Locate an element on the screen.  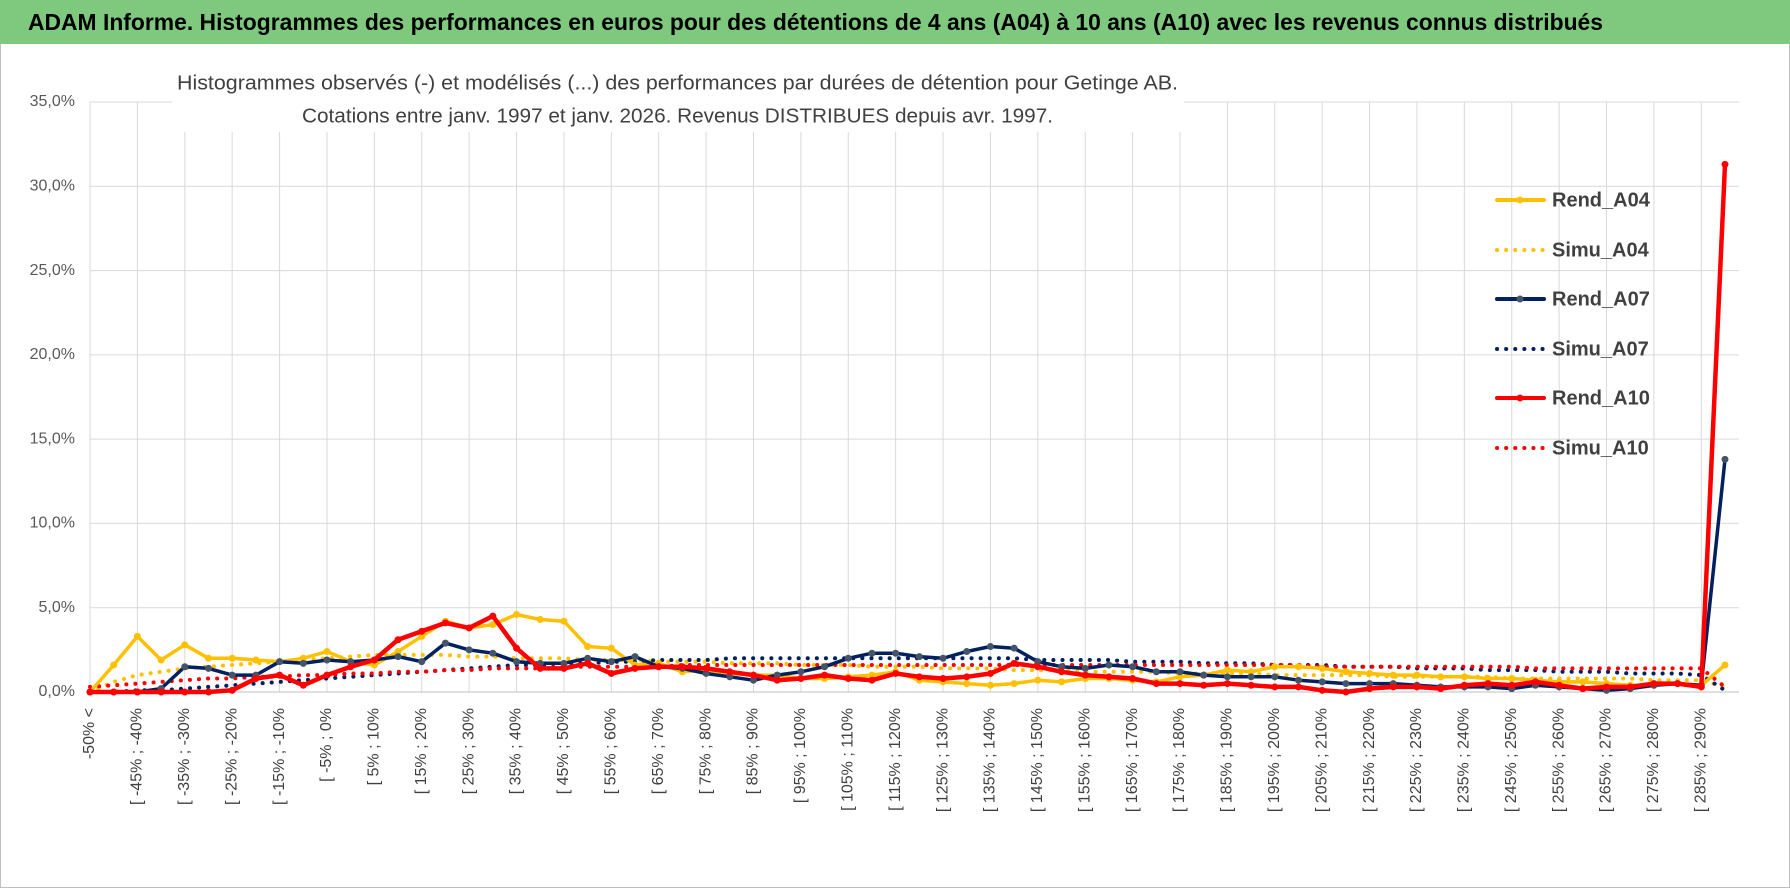
x-tick-label: [ 255% ; 260% is located at coordinates (1558, 760).